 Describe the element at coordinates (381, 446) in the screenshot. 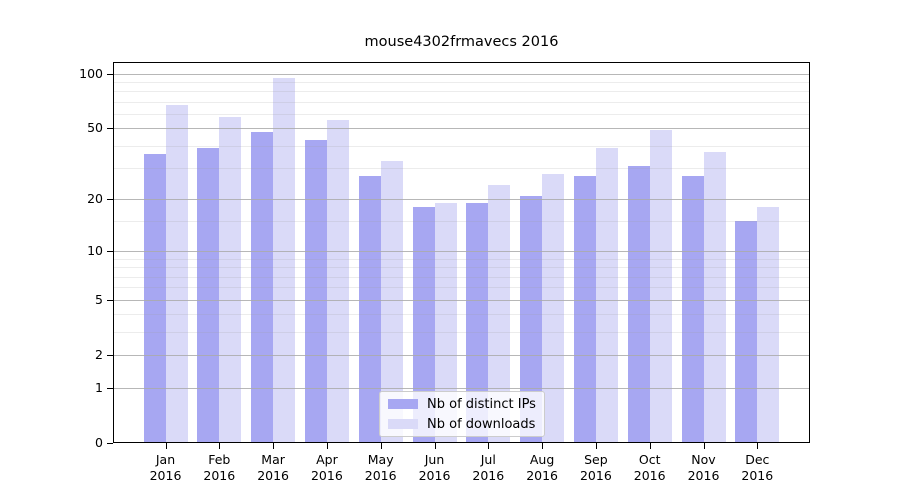

I see `x-tick-mark-may-2016` at that location.